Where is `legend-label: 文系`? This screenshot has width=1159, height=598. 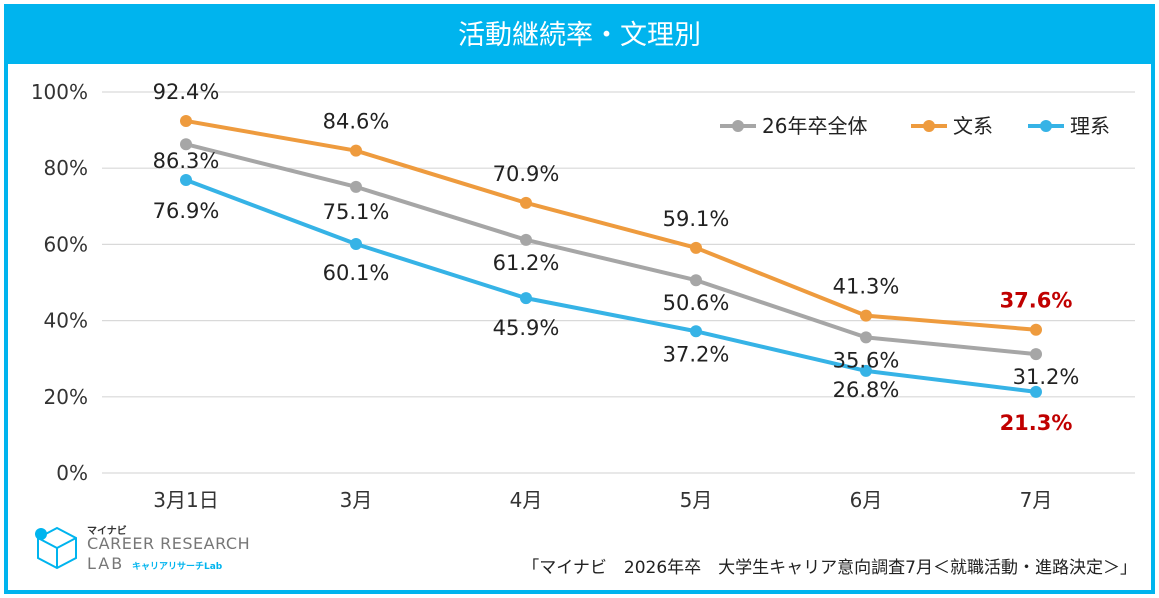 legend-label: 文系 is located at coordinates (973, 126).